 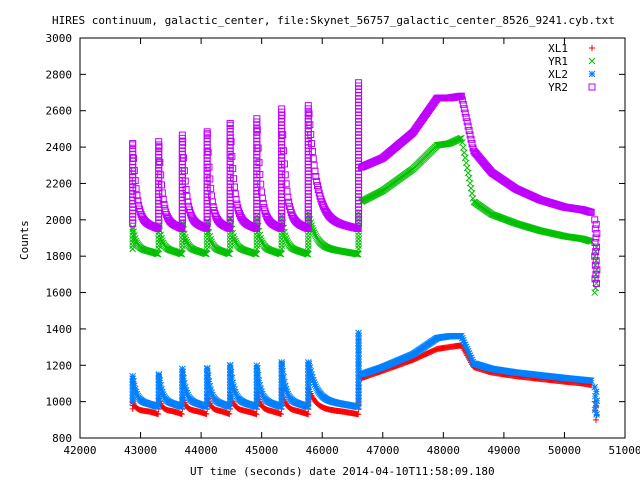 What do you see at coordinates (24, 240) in the screenshot?
I see `y-axis-label: Counts` at bounding box center [24, 240].